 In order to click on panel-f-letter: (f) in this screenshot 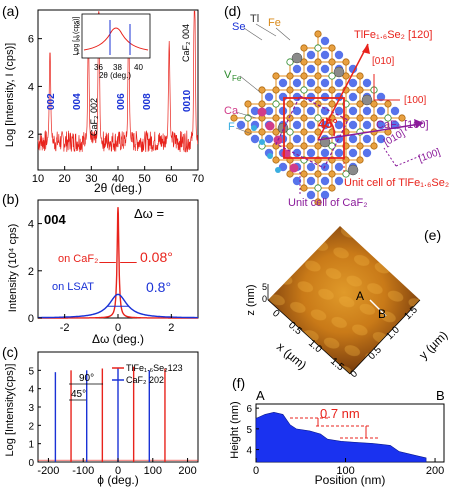, I will do `click(238, 383)`.